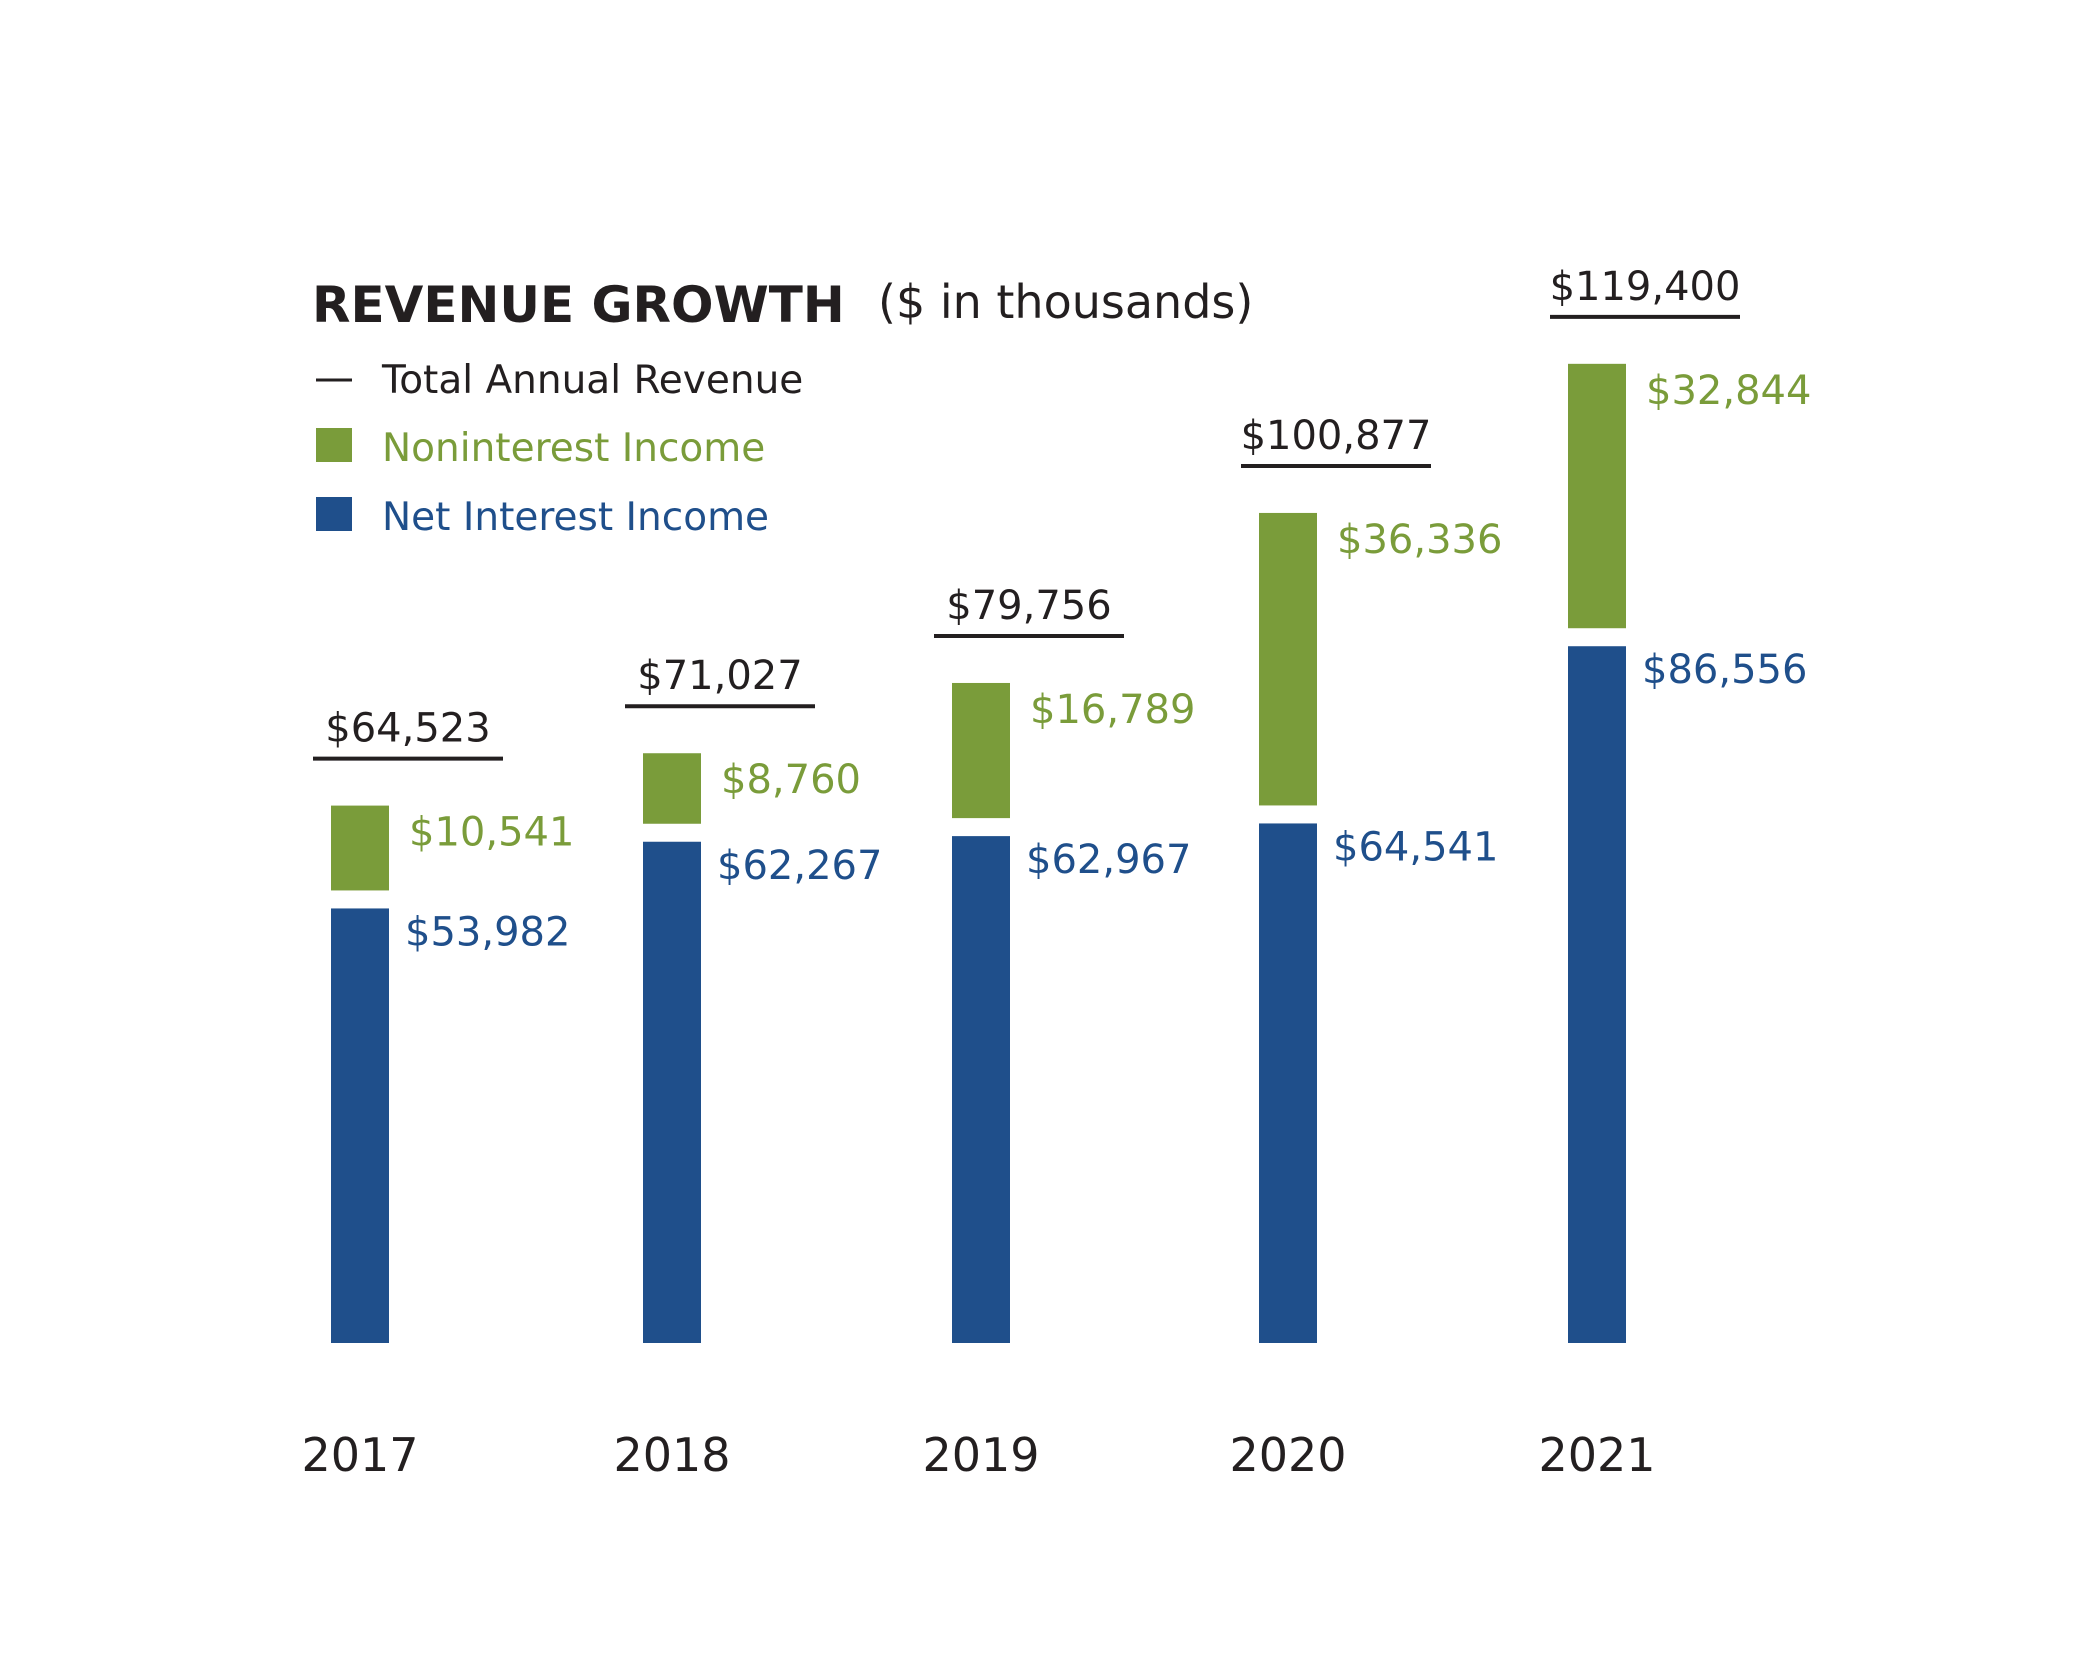 This screenshot has height=1667, width=2094. Describe the element at coordinates (799, 866) in the screenshot. I see `label-net-interest-2018: $62,267` at that location.